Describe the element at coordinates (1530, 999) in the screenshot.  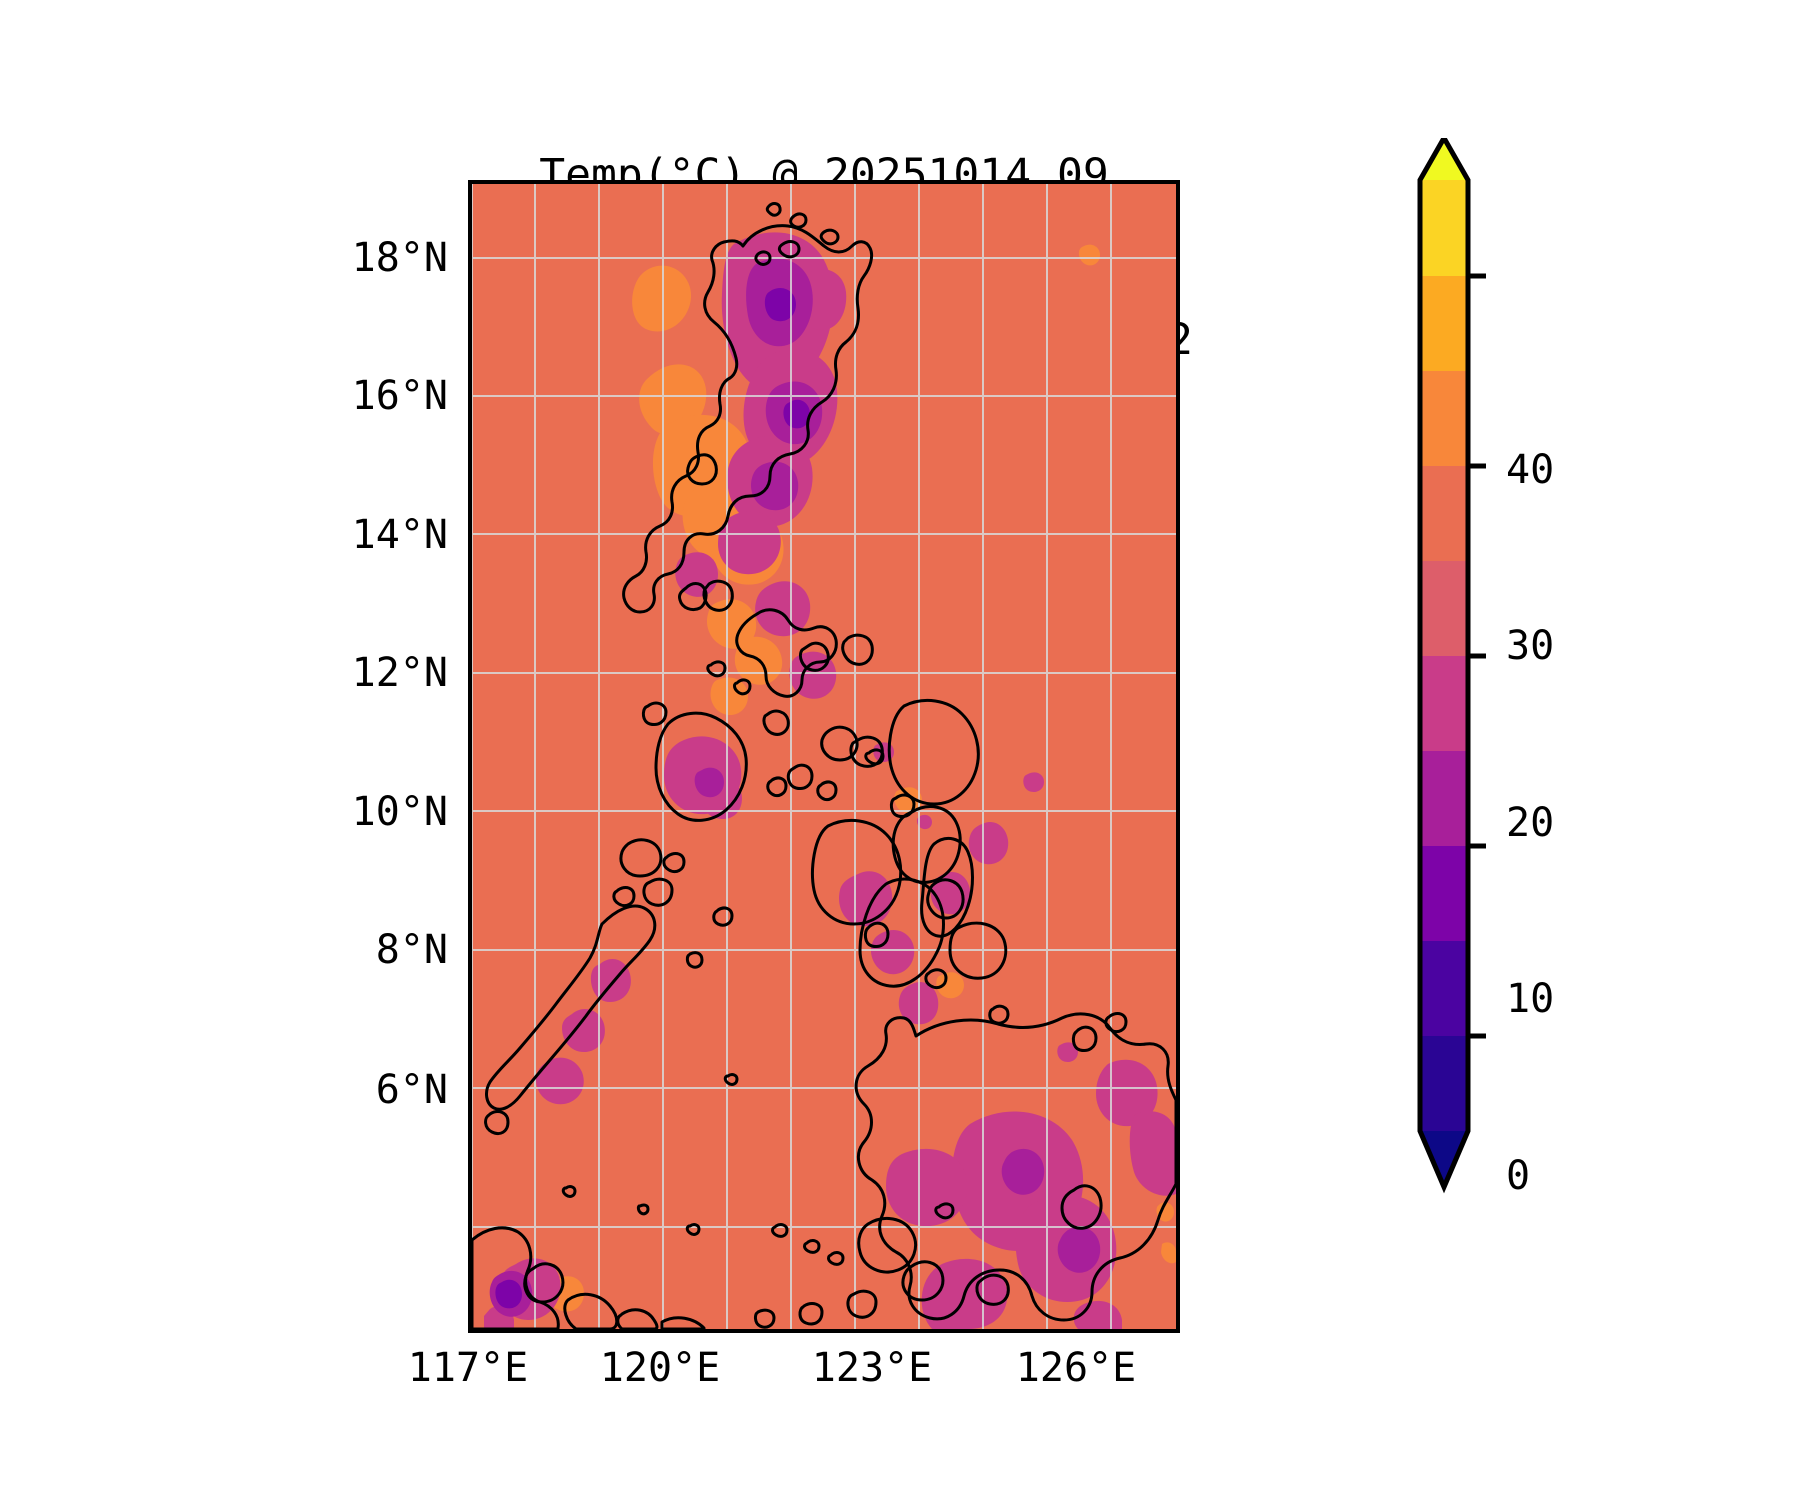
I see `colorbar-tick-label-10: 10` at that location.